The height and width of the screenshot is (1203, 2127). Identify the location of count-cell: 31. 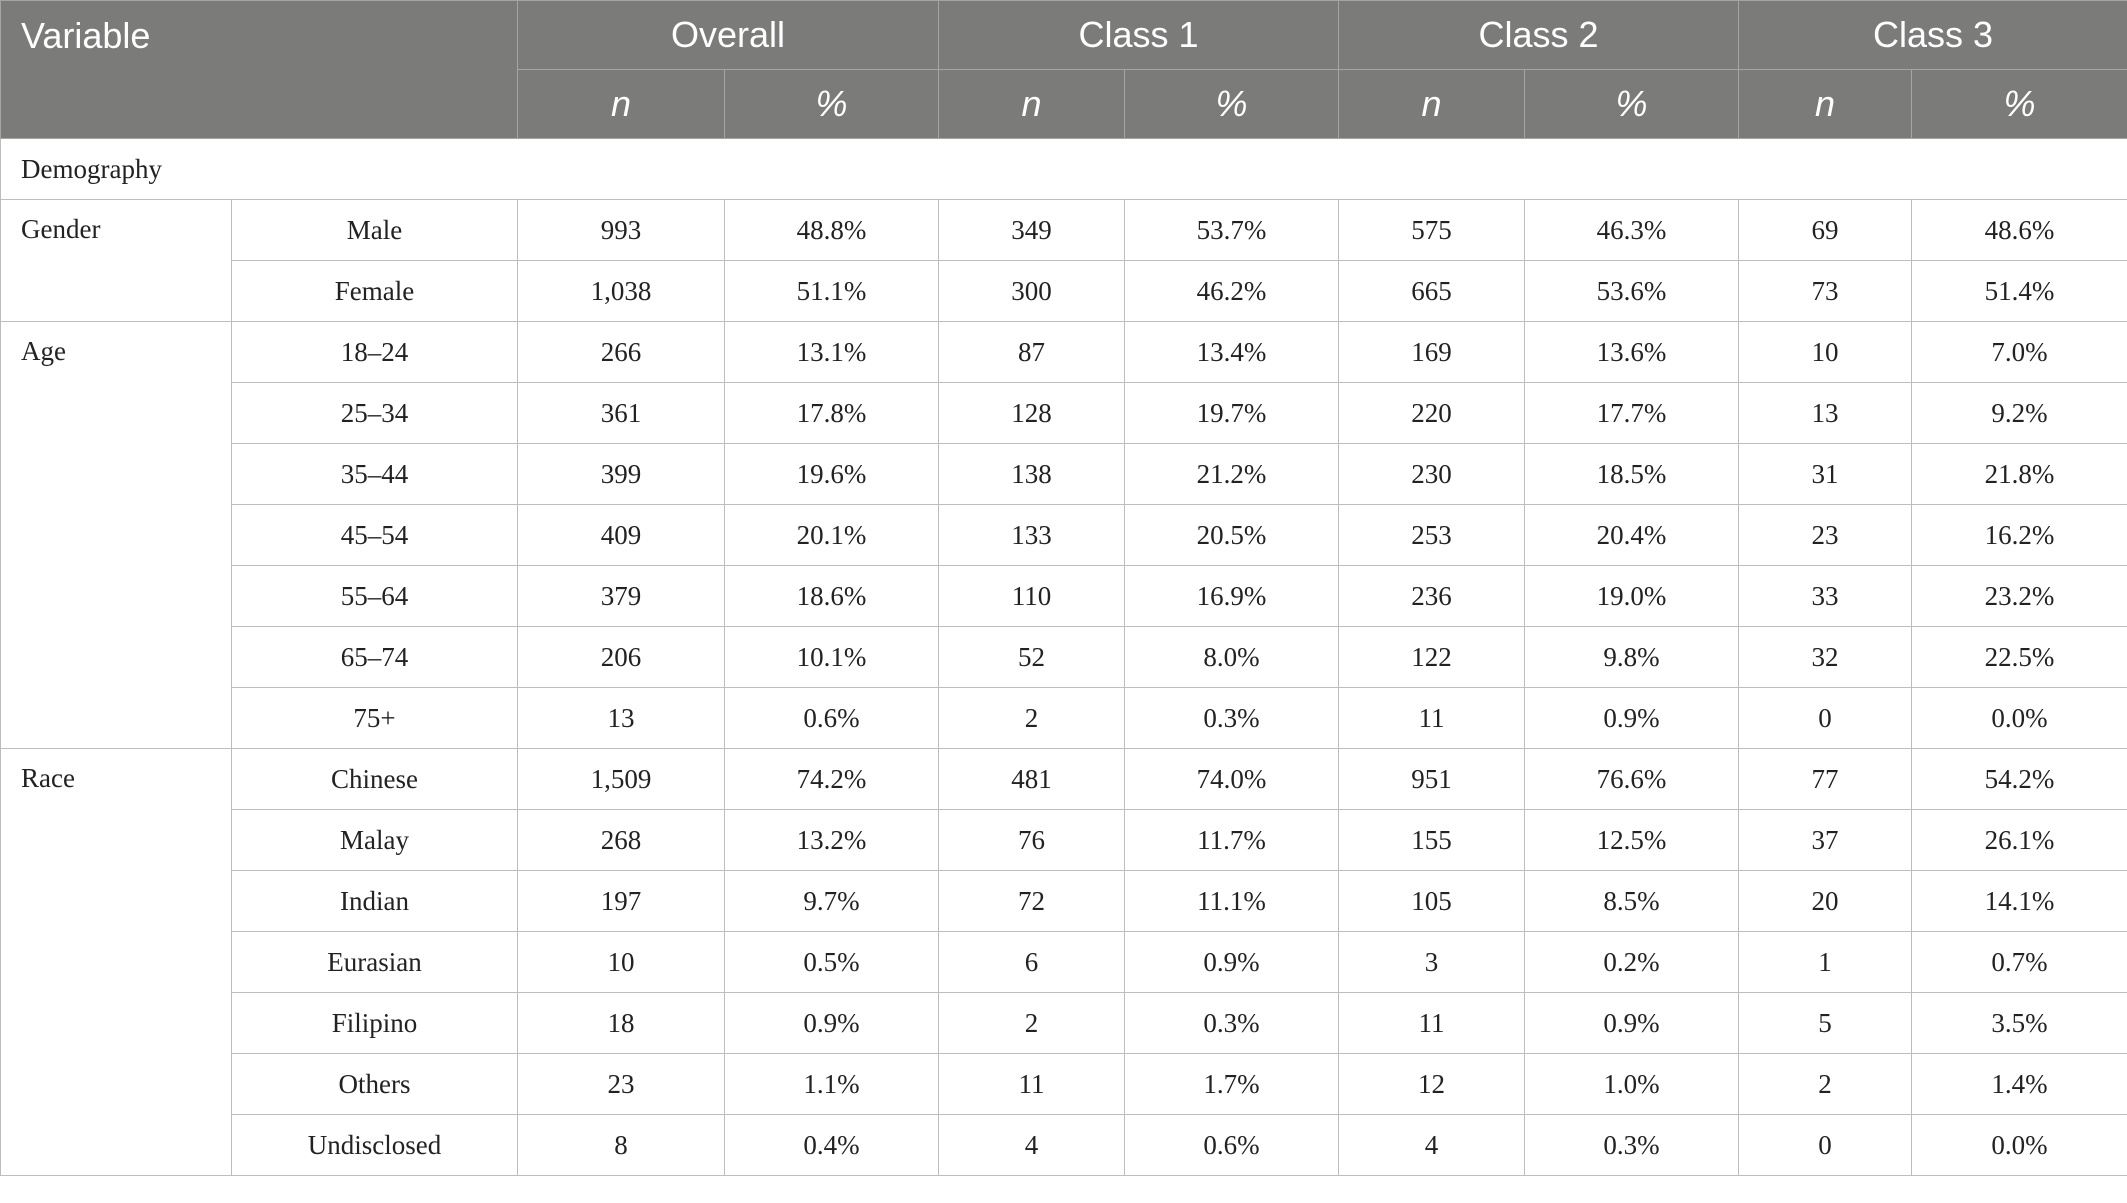
(1825, 474).